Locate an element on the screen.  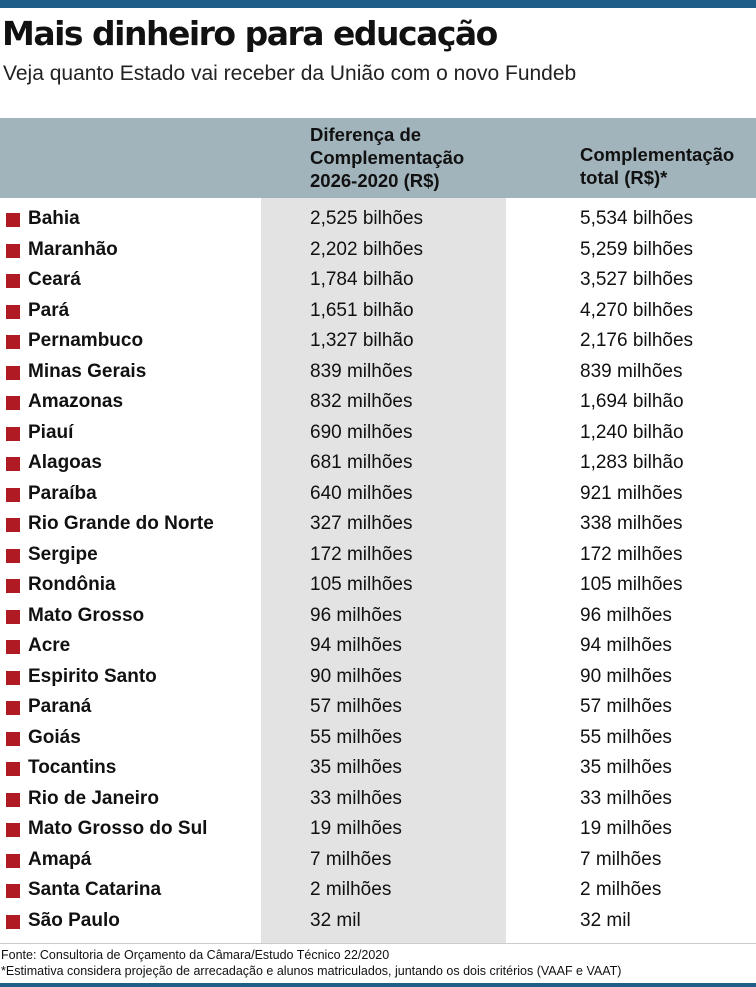
state-name: Bahia is located at coordinates (54, 218).